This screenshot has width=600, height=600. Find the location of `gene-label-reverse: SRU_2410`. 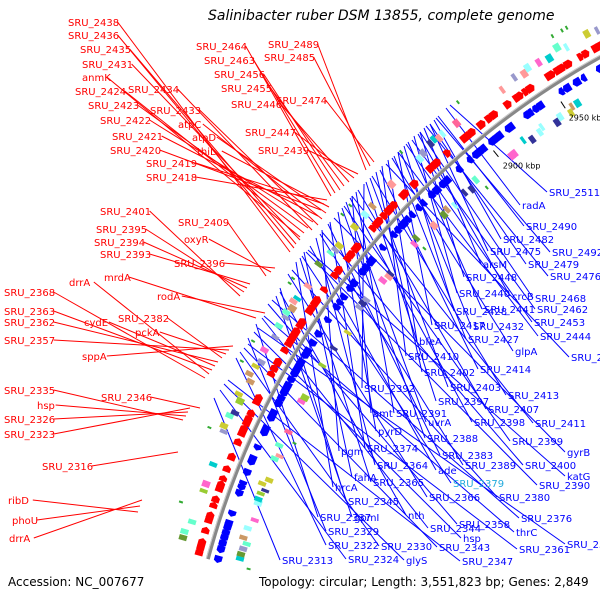

gene-label-reverse: SRU_2410 is located at coordinates (433, 357).